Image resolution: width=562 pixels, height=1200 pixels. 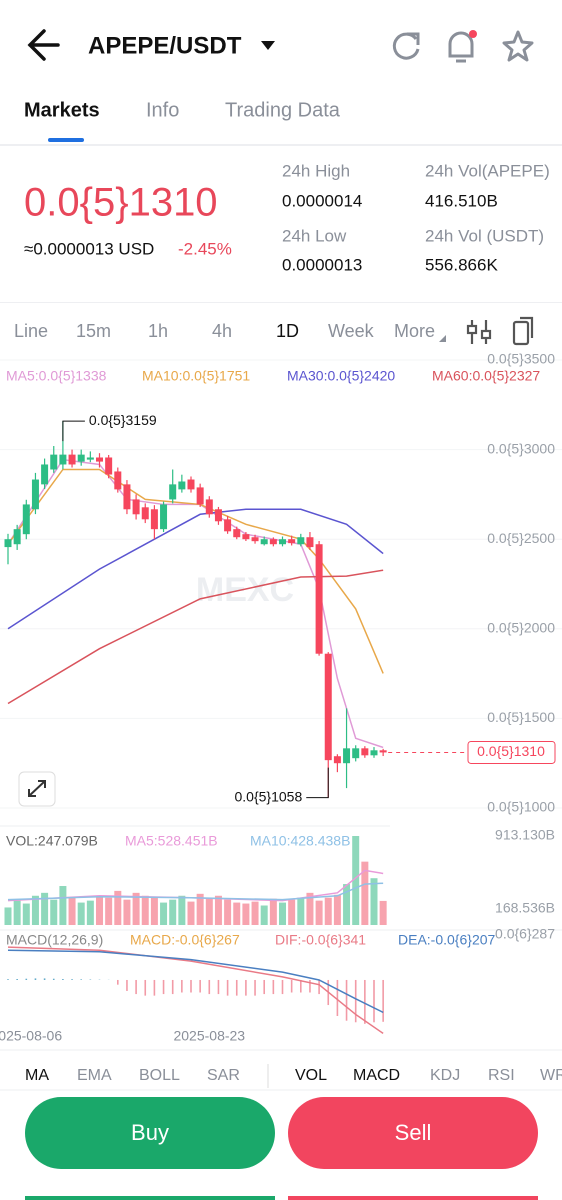 What do you see at coordinates (551, 1075) in the screenshot?
I see `indicator: WR` at bounding box center [551, 1075].